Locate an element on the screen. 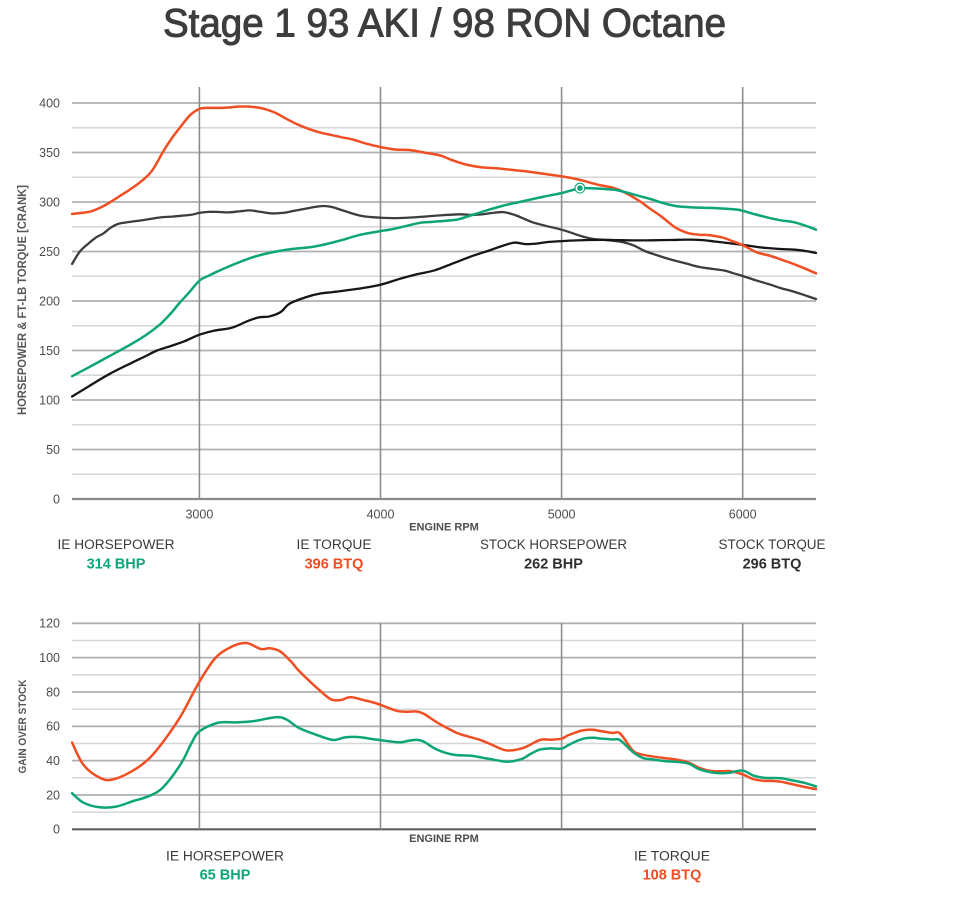 The image size is (973, 922). svg-text: 5000 is located at coordinates (562, 515).